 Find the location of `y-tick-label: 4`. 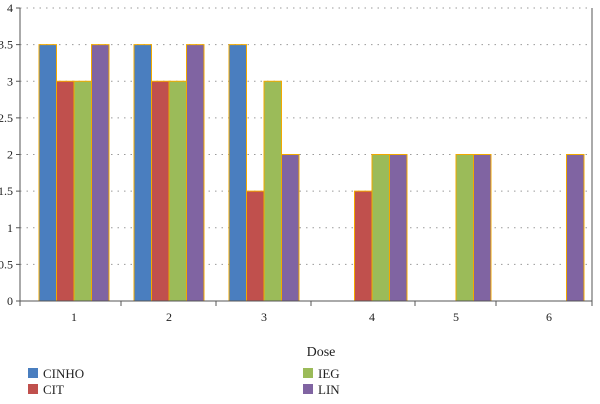

y-tick-label: 4 is located at coordinates (10, 8).